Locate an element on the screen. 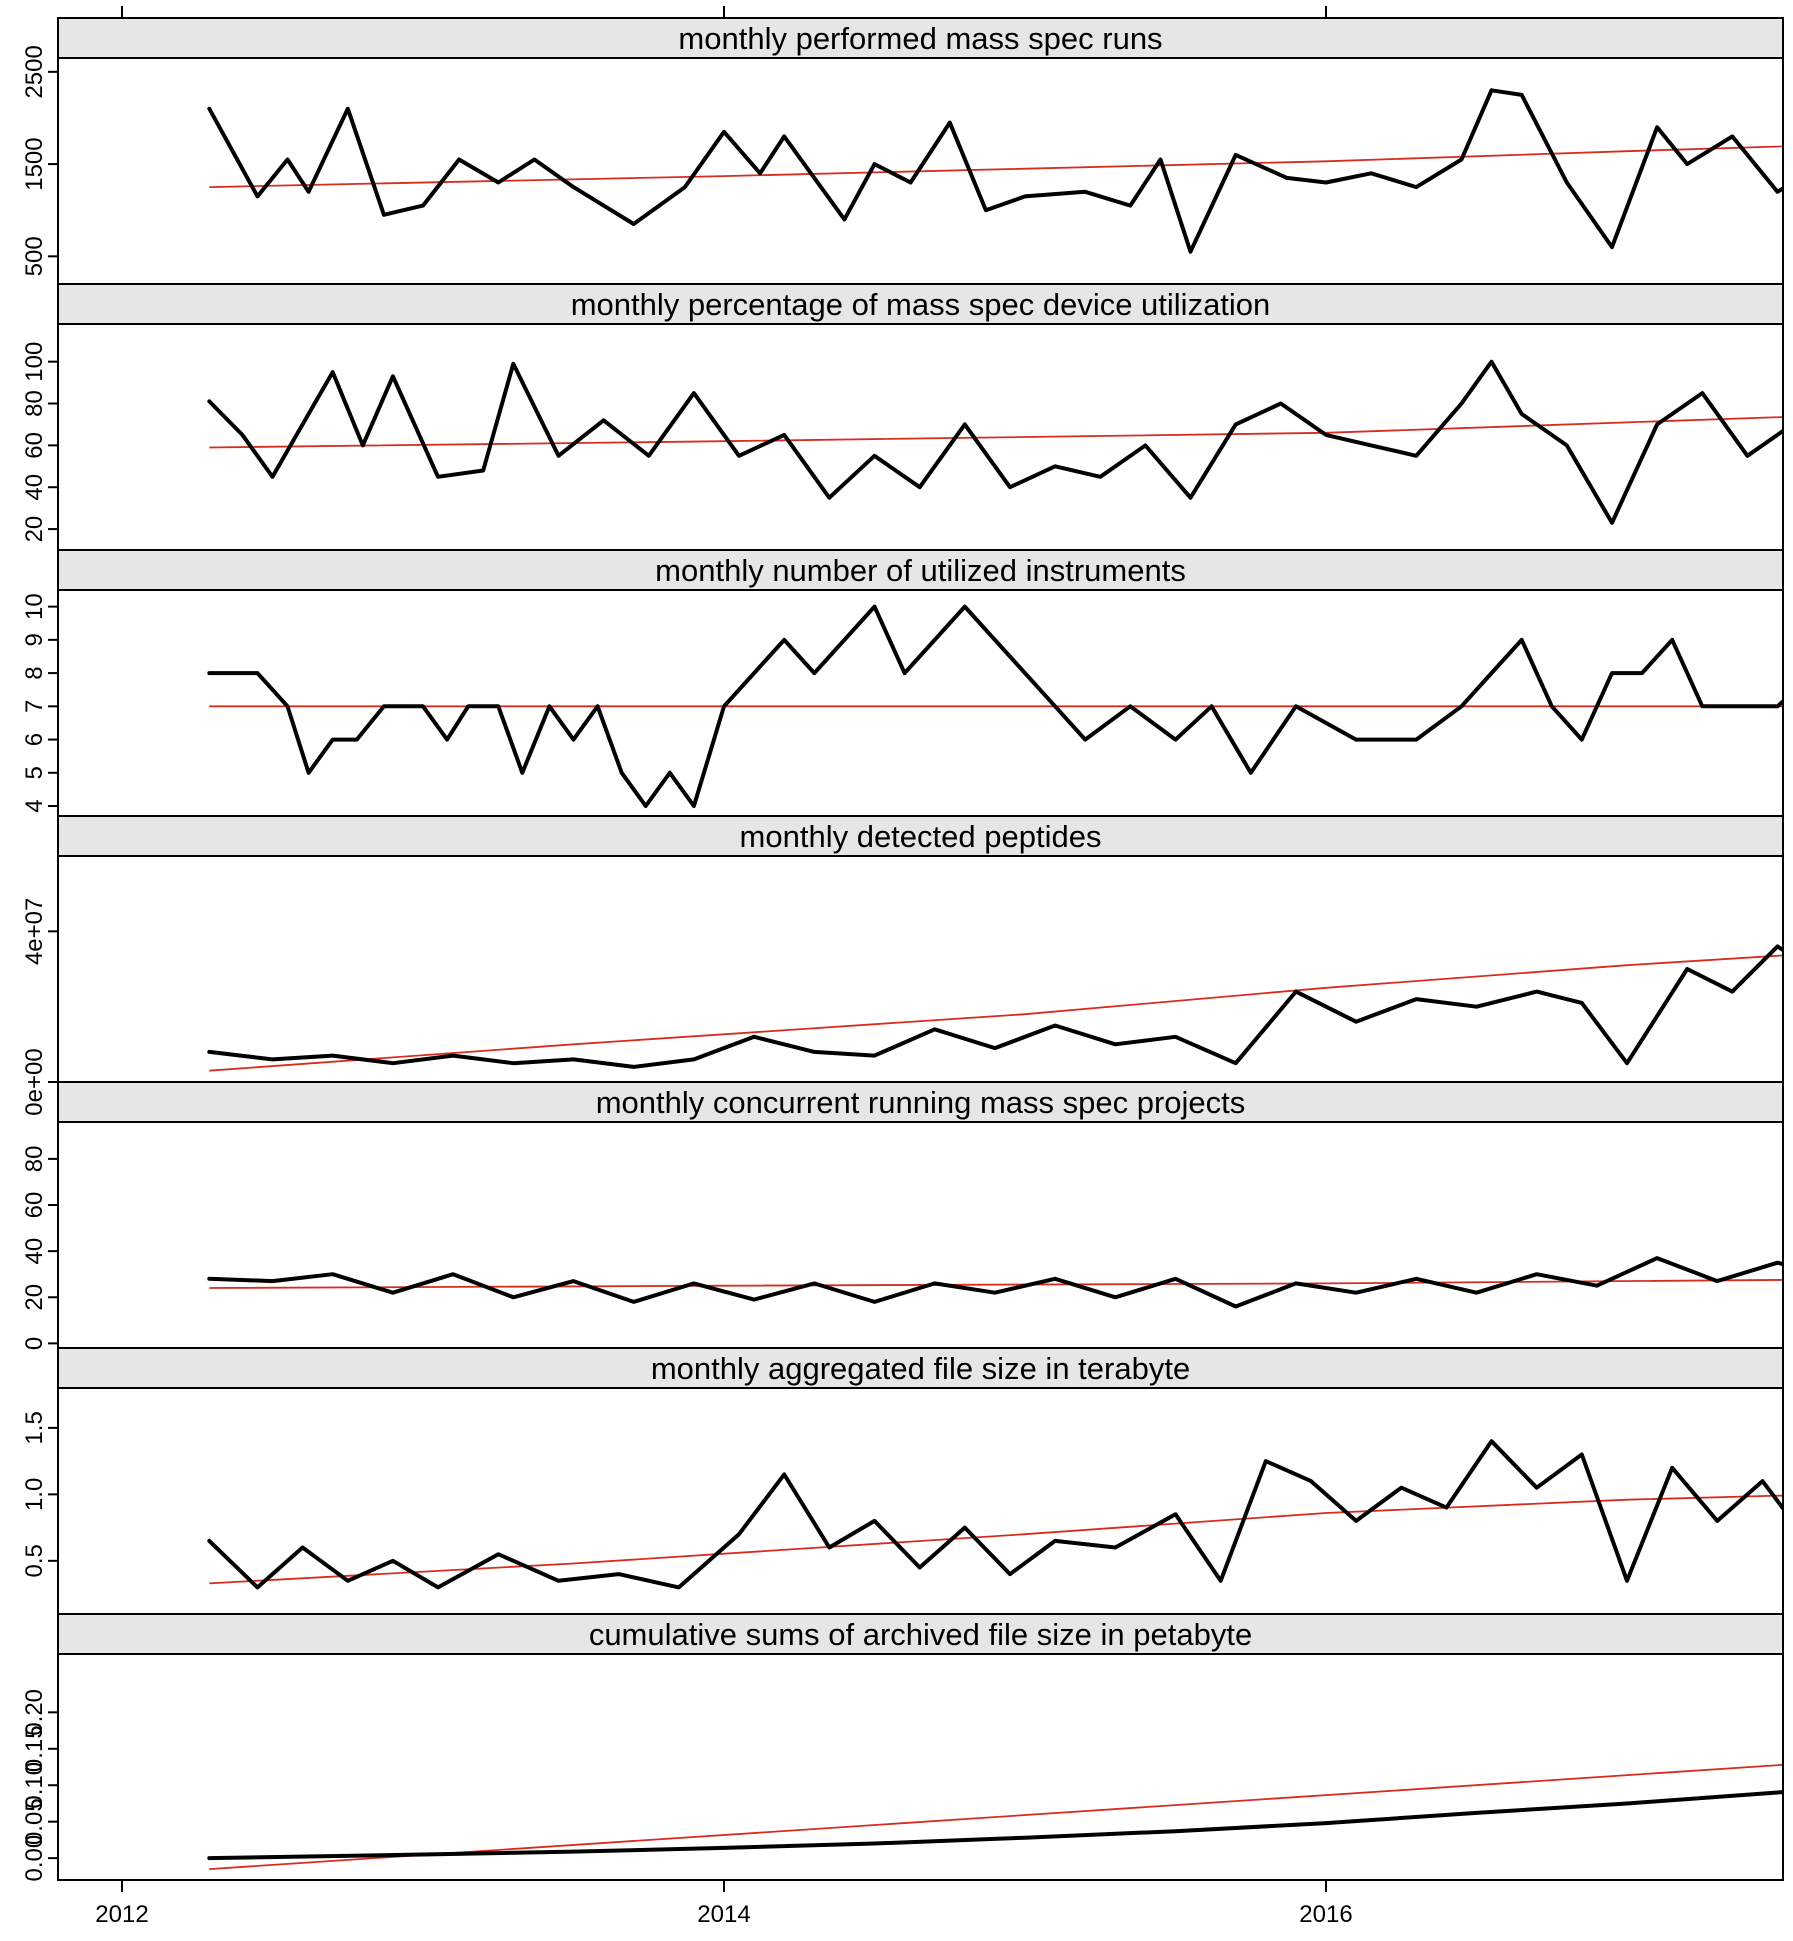  y-tick-label: 9 is located at coordinates (34, 639).